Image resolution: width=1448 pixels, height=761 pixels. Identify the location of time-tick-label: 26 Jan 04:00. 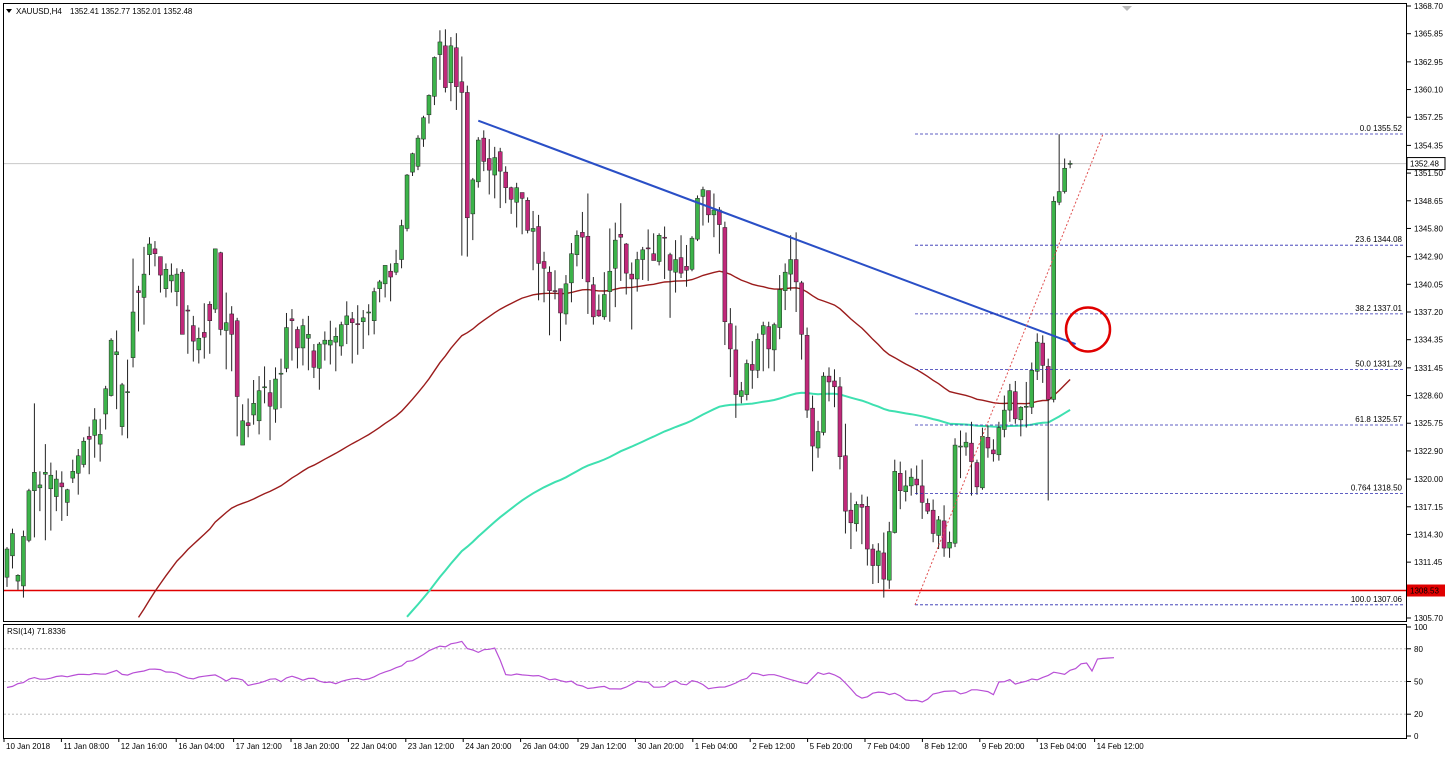
(546, 746).